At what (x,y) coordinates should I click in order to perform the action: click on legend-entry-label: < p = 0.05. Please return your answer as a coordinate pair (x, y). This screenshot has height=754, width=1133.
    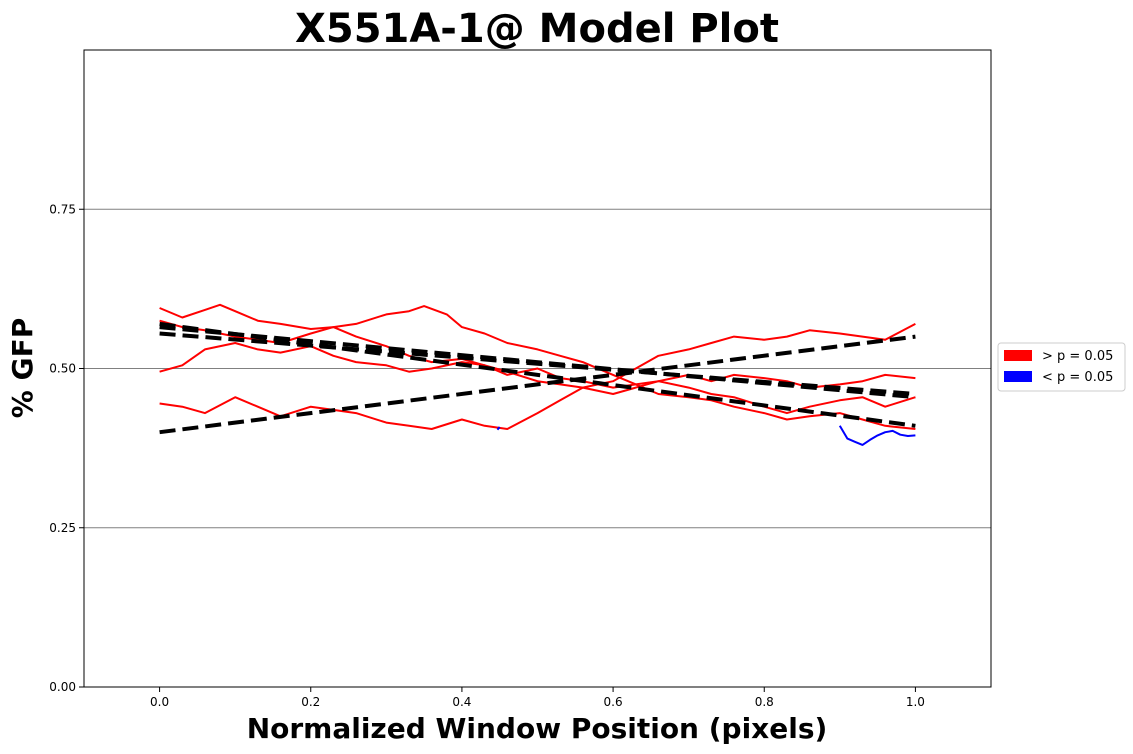
    Looking at the image, I should click on (1077, 377).